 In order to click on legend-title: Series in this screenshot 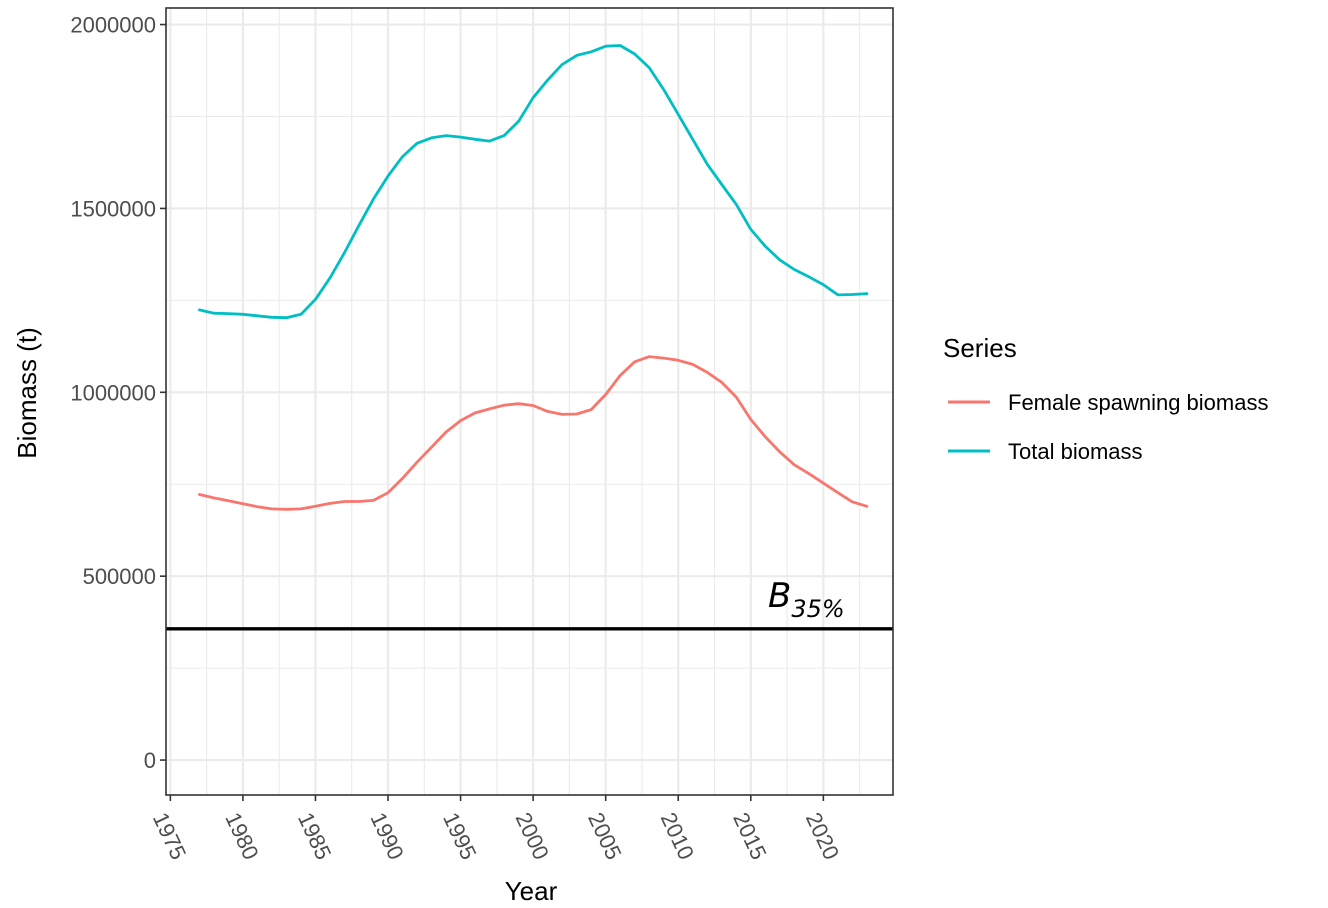, I will do `click(980, 348)`.